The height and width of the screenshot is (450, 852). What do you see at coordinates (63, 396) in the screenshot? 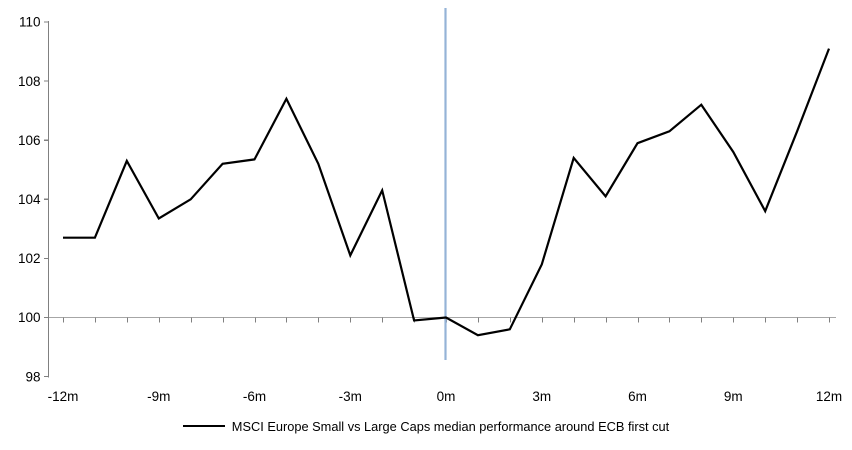
I see `x-axis-tick-label: -12m` at bounding box center [63, 396].